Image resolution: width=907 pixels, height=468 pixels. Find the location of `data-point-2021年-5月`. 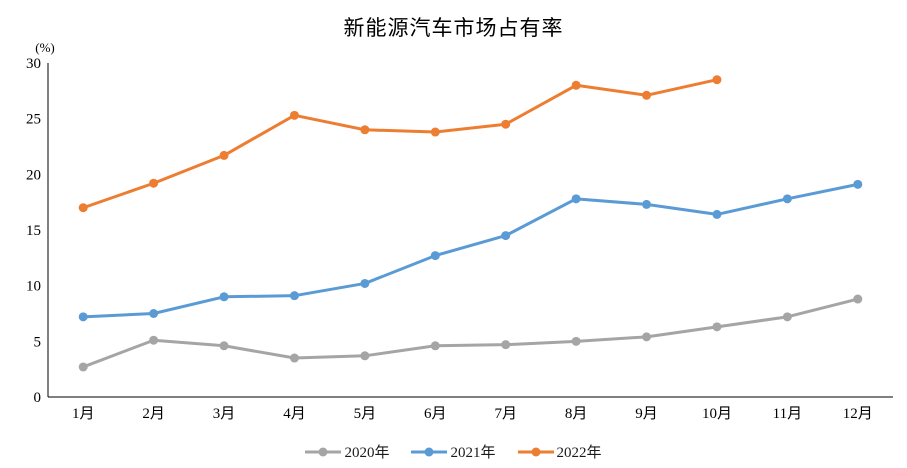

data-point-2021年-5月 is located at coordinates (365, 283).